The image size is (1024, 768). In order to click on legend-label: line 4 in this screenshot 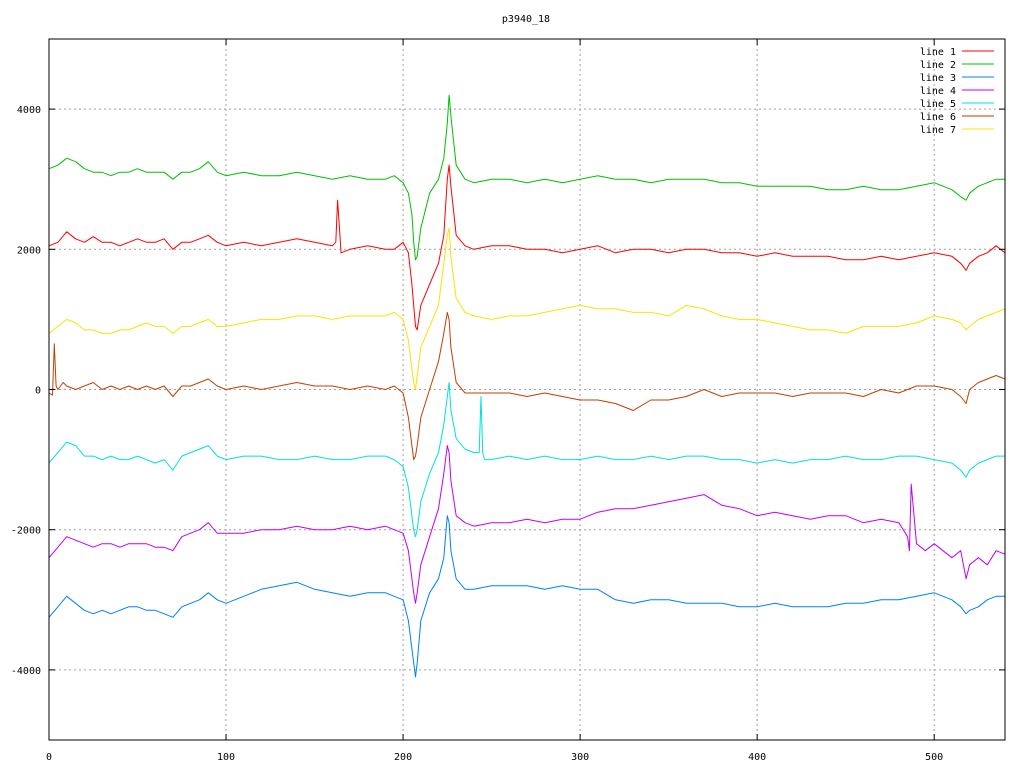, I will do `click(938, 91)`.